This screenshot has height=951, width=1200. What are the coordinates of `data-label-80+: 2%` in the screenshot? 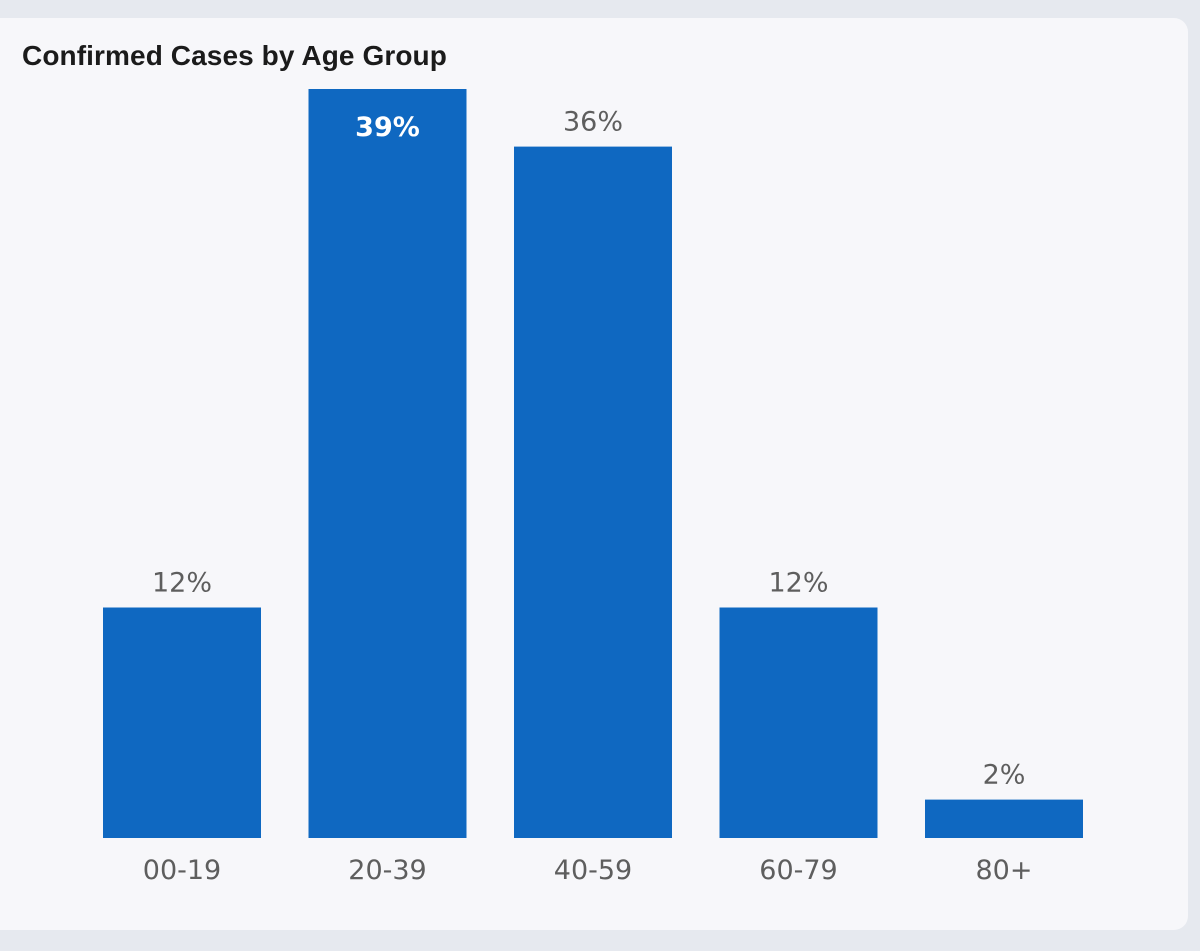 It's located at (1004, 775).